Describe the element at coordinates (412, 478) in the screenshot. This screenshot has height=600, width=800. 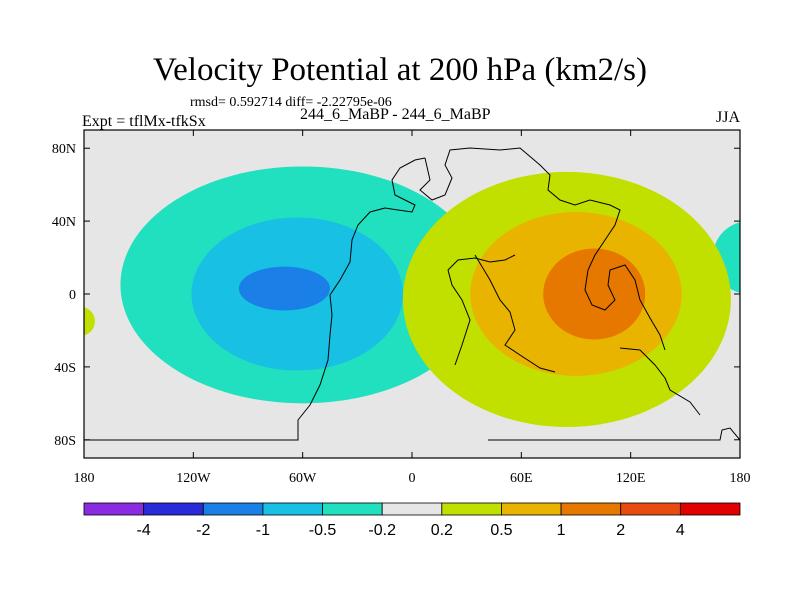
I see `x-tick-label: 0` at that location.